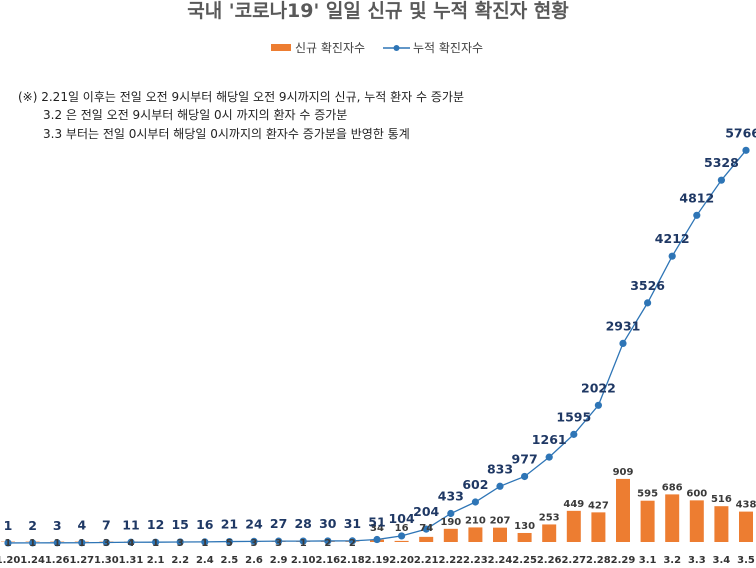  What do you see at coordinates (352, 523) in the screenshot?
I see `cumulative-label: 31` at bounding box center [352, 523].